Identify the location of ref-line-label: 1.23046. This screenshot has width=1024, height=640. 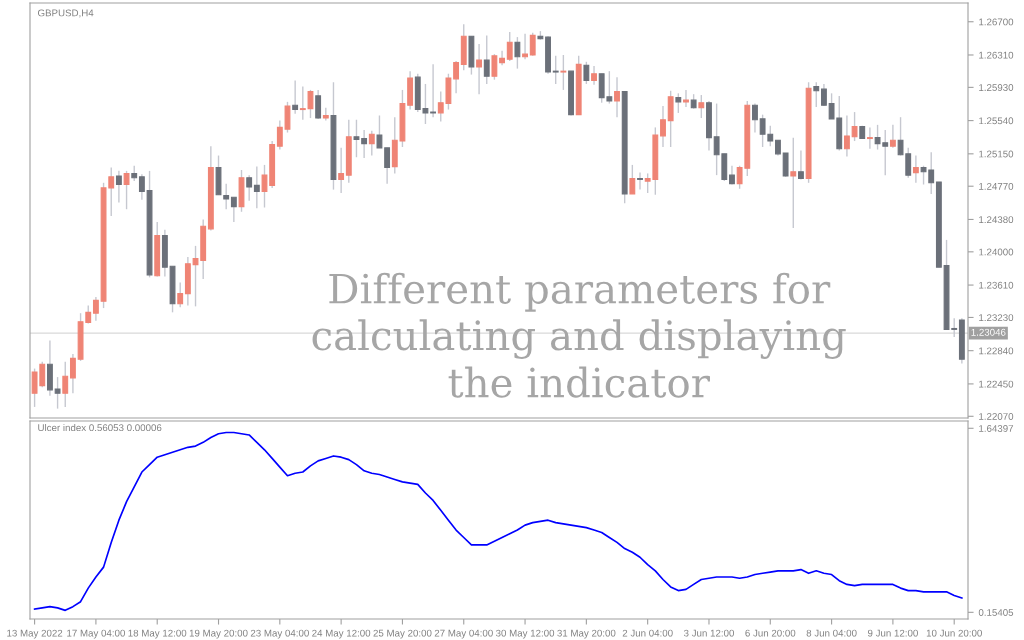
(988, 332).